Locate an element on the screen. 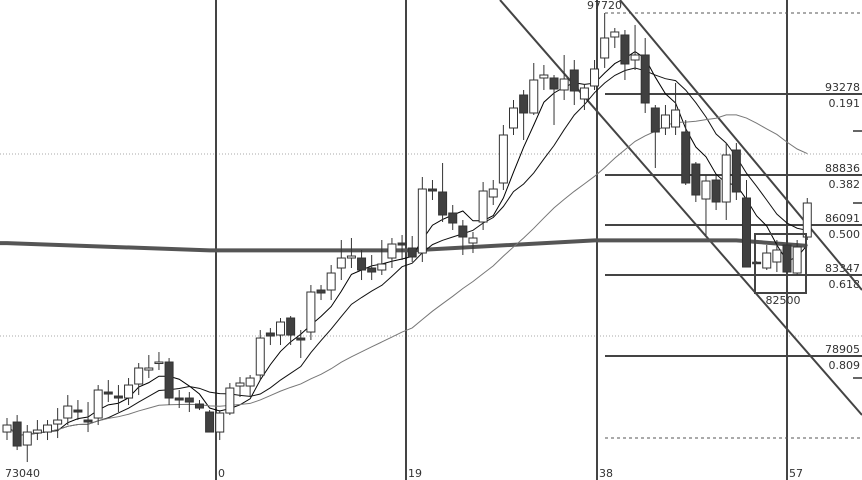  fibonacci-ratio: 0.382 is located at coordinates (845, 184).